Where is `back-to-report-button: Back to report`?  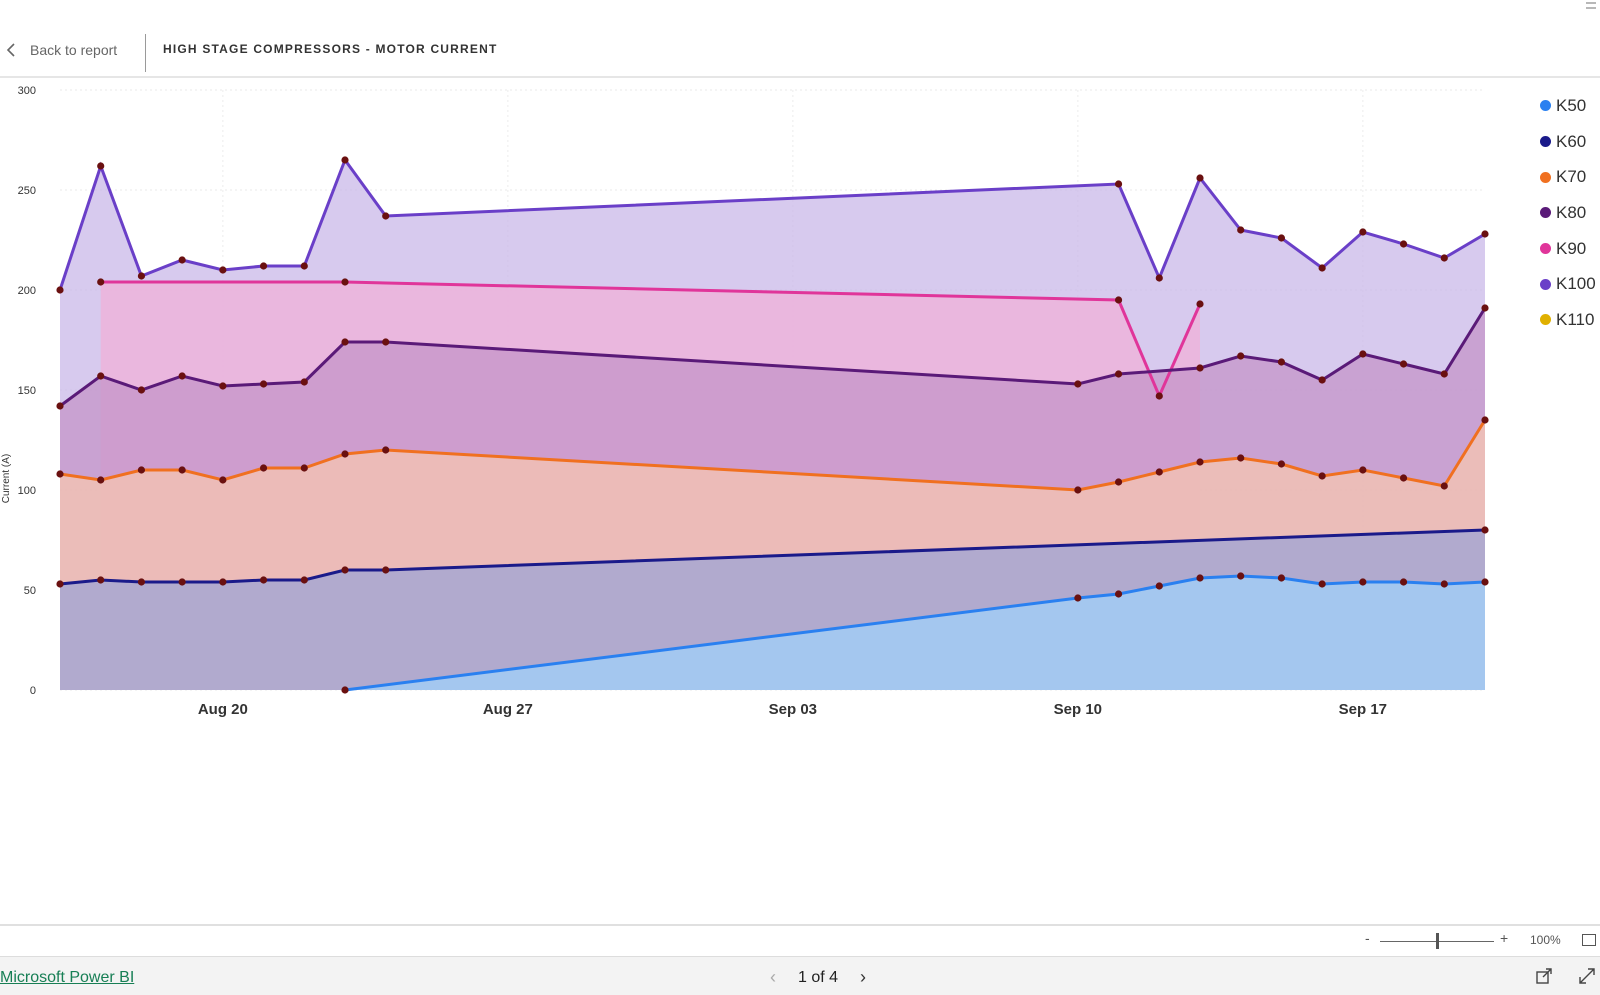 back-to-report-button: Back to report is located at coordinates (61, 50).